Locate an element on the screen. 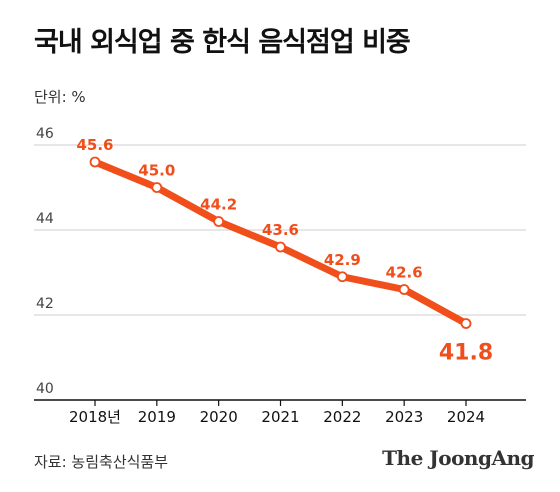  data-label: 42.9 is located at coordinates (342, 260).